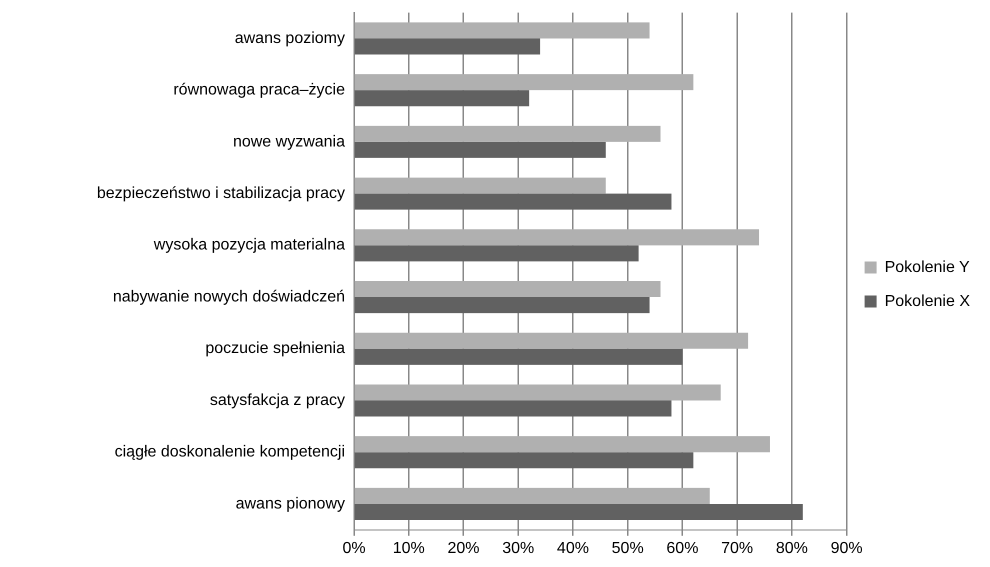  I want to click on legend-label: Pokolenie X, so click(927, 301).